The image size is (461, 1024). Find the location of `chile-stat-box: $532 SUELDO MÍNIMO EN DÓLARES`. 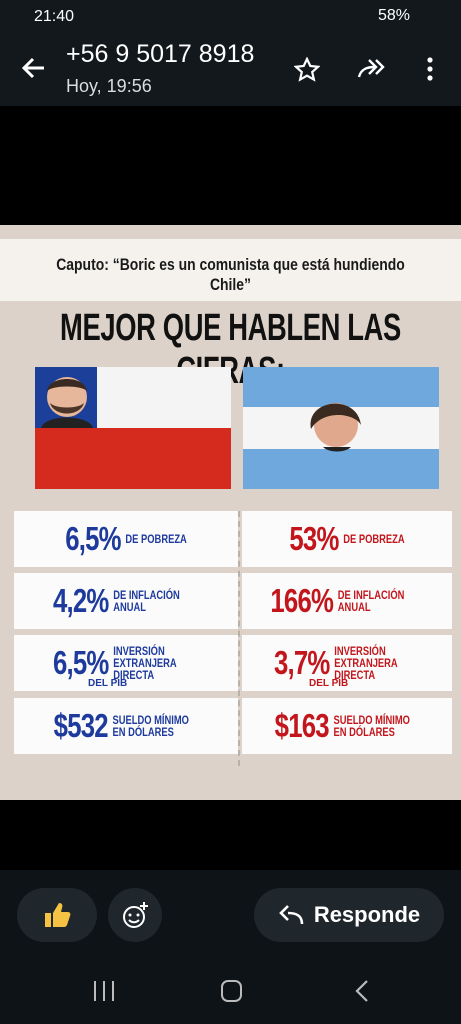

chile-stat-box: $532 SUELDO MÍNIMO EN DÓLARES is located at coordinates (126, 726).